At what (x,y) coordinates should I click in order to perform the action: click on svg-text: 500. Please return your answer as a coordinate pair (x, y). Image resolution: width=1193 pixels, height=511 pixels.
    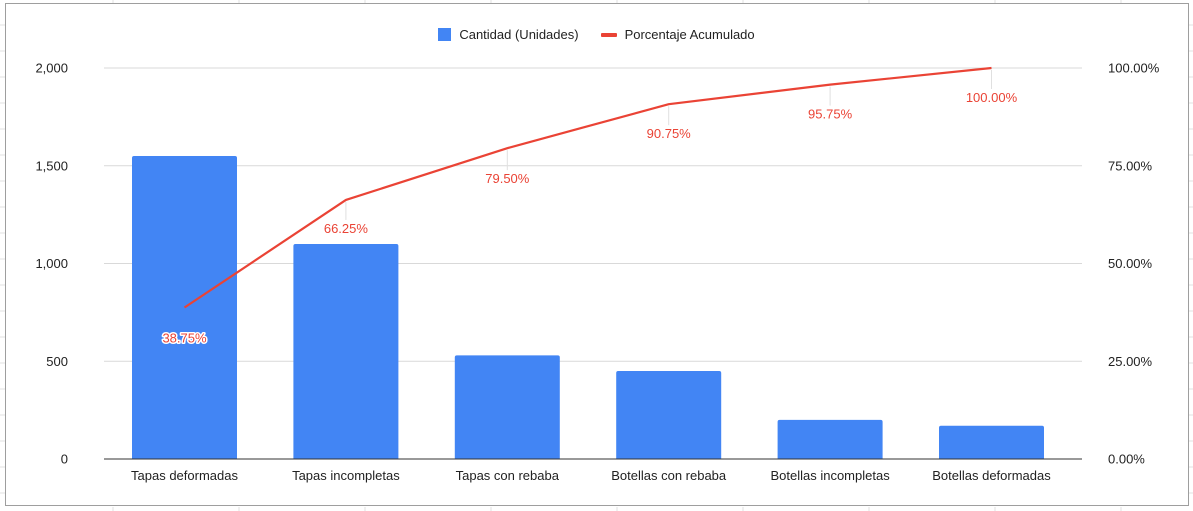
    Looking at the image, I should click on (57, 361).